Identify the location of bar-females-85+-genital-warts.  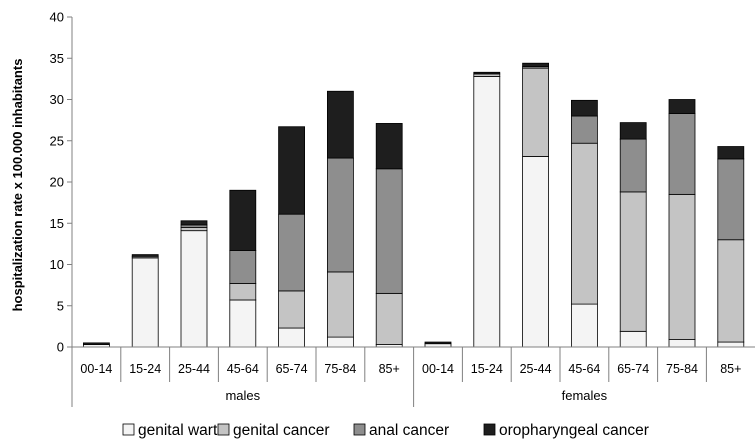
(731, 344).